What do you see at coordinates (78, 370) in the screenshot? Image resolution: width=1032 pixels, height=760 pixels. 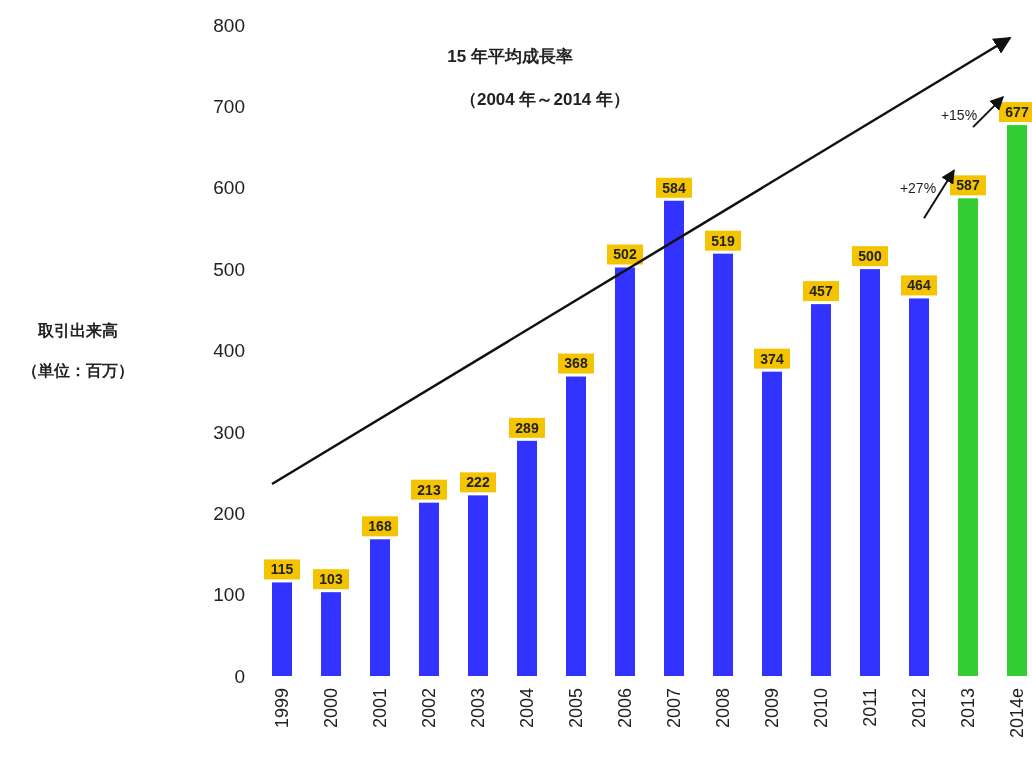 I see `text: （単位：百万）` at bounding box center [78, 370].